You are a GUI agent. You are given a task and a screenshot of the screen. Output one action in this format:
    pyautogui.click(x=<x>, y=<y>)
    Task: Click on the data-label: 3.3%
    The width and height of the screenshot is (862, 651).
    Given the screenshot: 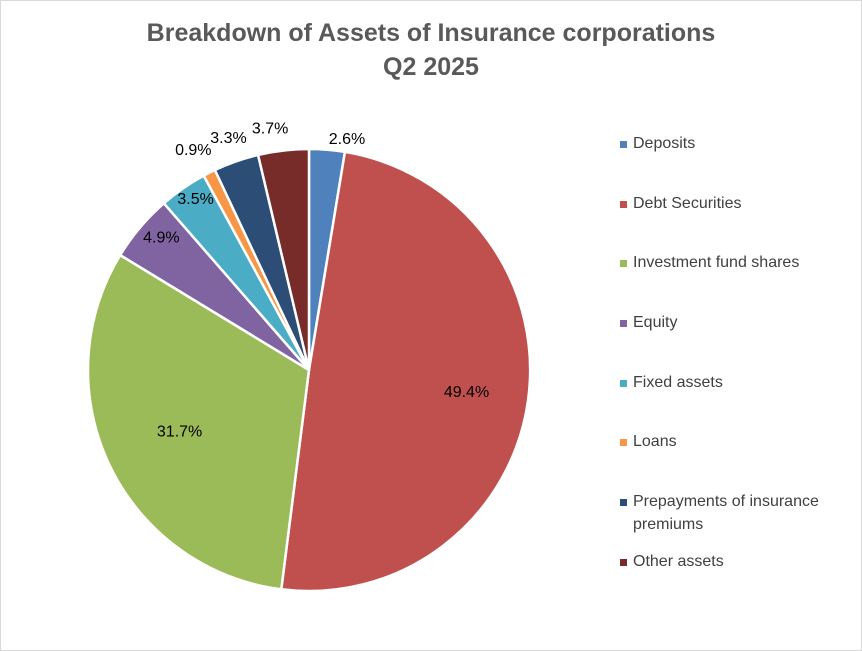 What is the action you would take?
    pyautogui.click(x=228, y=138)
    